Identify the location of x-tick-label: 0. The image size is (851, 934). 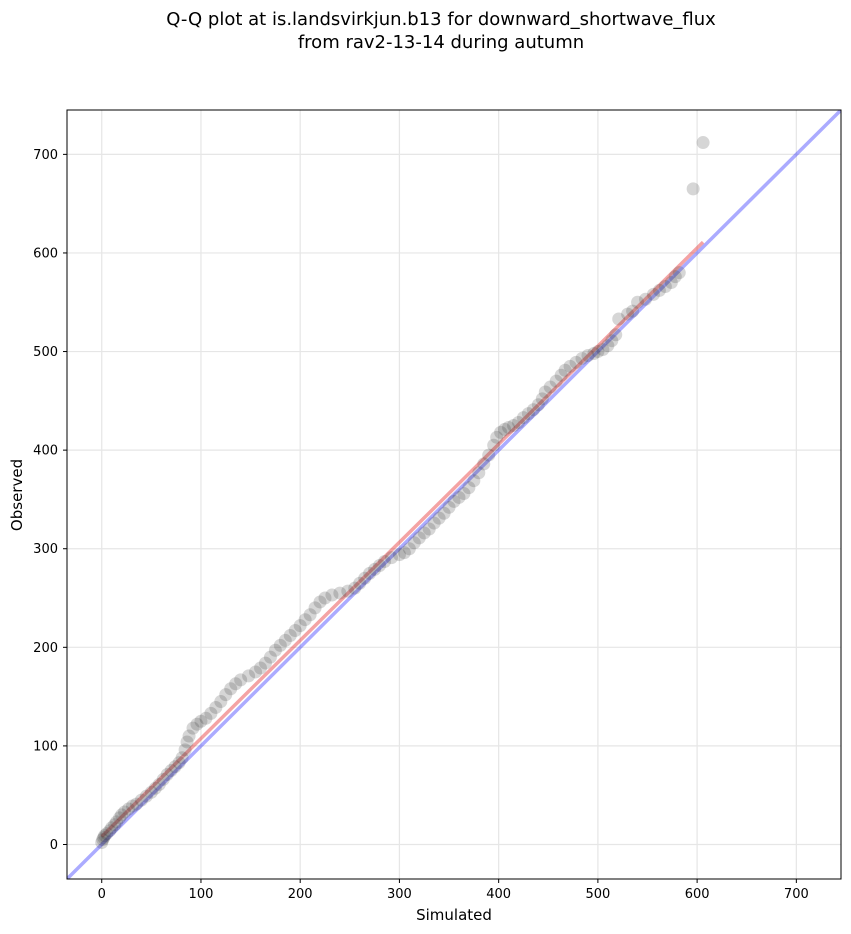
(102, 894).